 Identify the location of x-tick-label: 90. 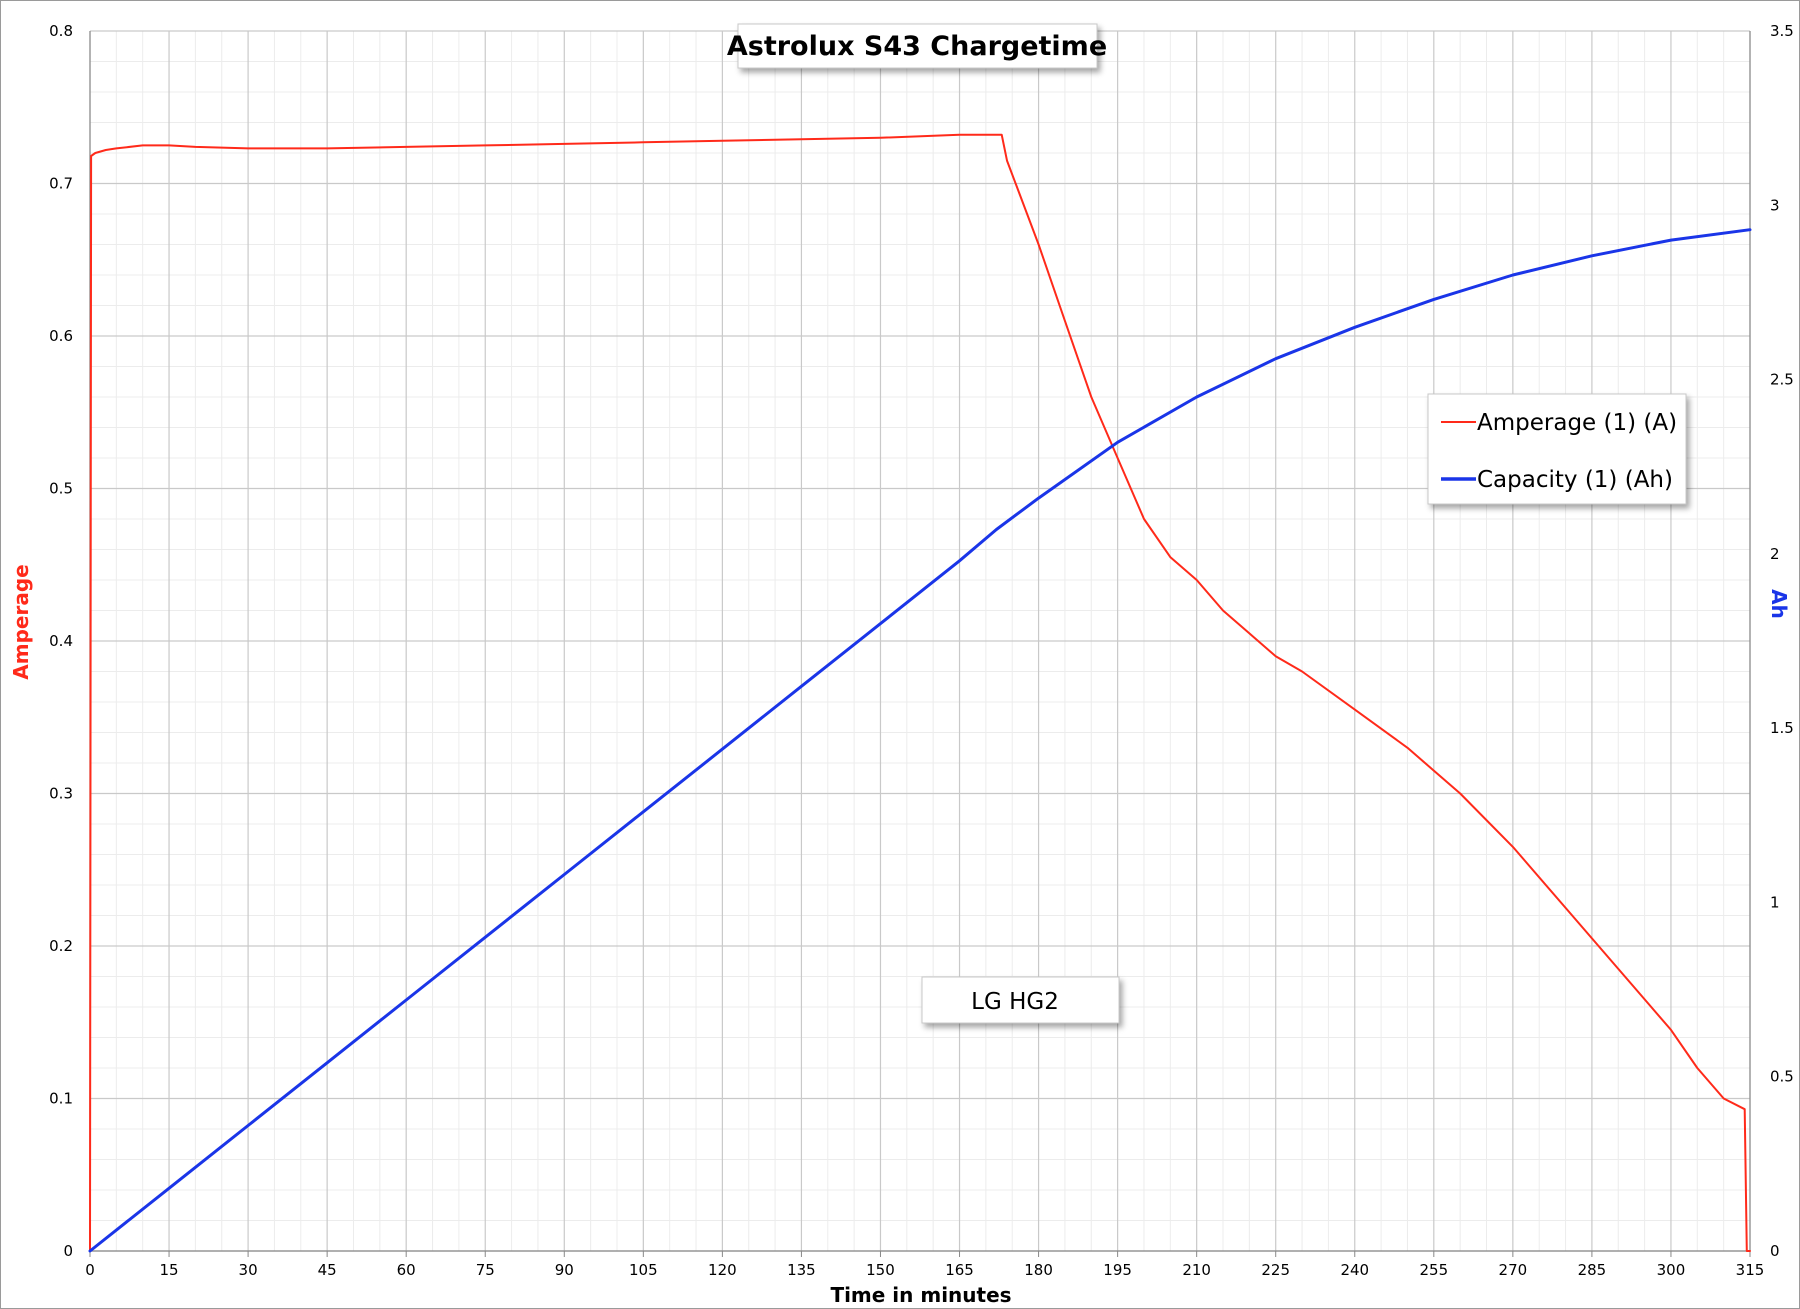
(564, 1270).